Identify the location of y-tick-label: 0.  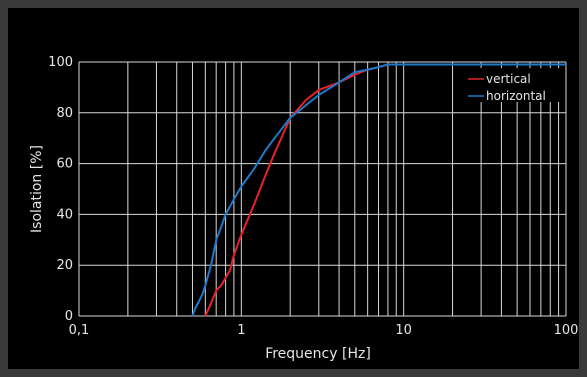
(69, 316).